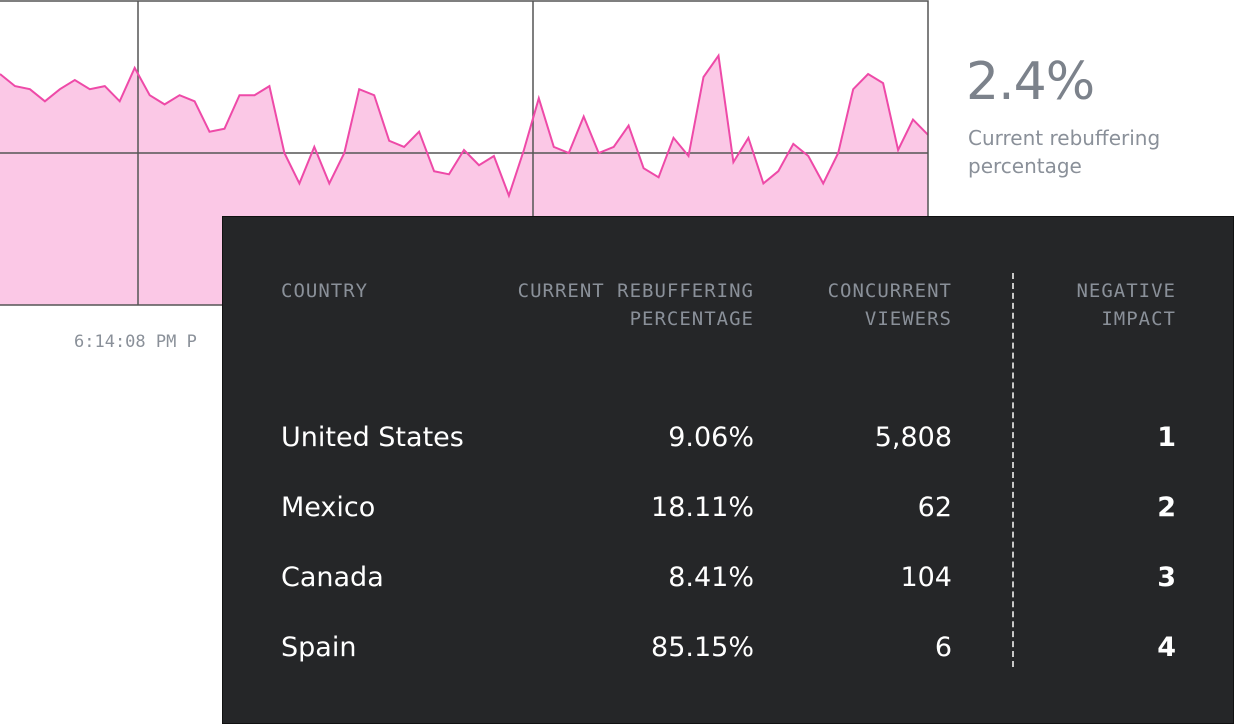 This screenshot has width=1234, height=724. Describe the element at coordinates (372, 437) in the screenshot. I see `country: United States` at that location.